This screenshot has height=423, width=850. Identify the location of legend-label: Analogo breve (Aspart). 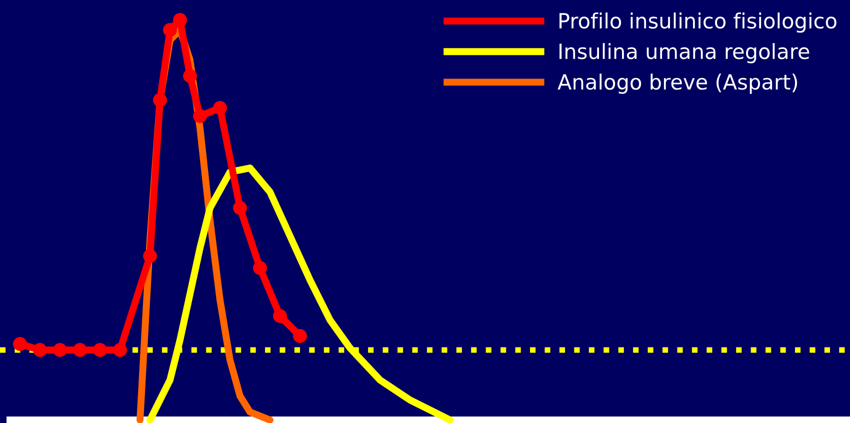
(678, 84).